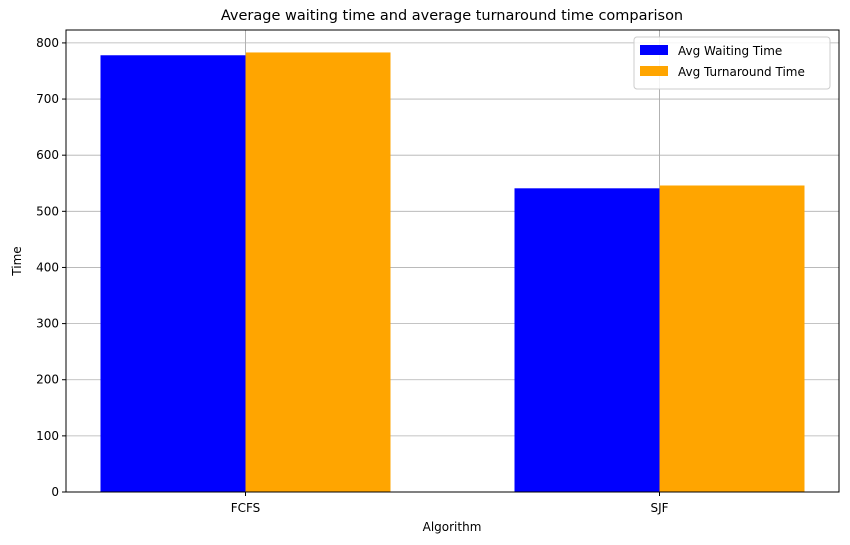 The width and height of the screenshot is (850, 545). I want to click on y-tick-label: 500, so click(47, 211).